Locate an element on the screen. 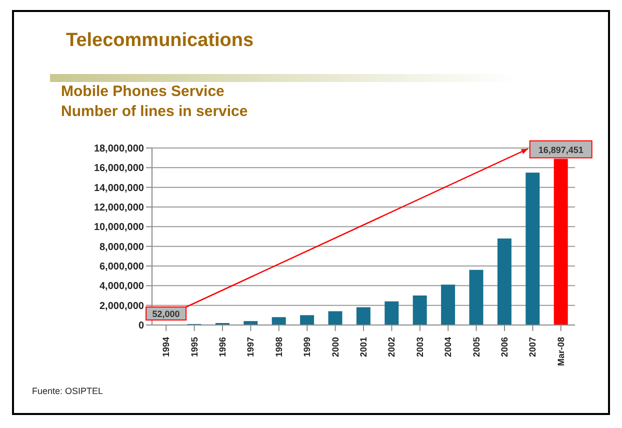  y-tick-label: 4,000,000 is located at coordinates (122, 286).